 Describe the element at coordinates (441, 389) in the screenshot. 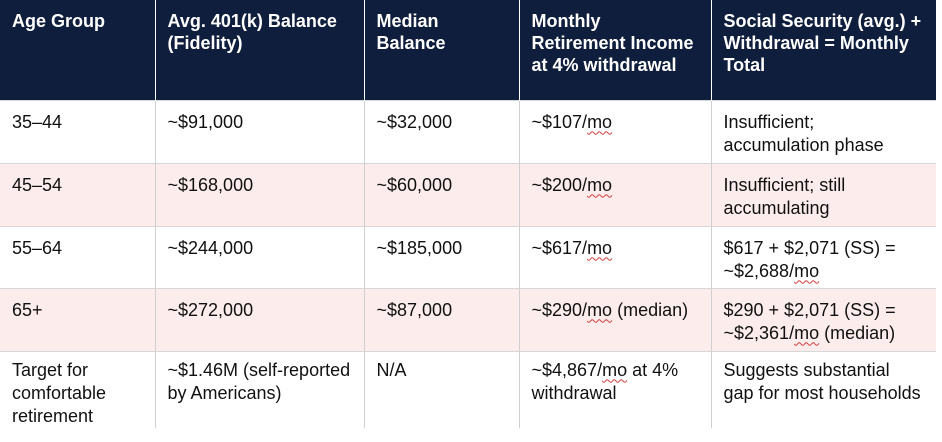

I see `cell-median-balance: N/A` at that location.